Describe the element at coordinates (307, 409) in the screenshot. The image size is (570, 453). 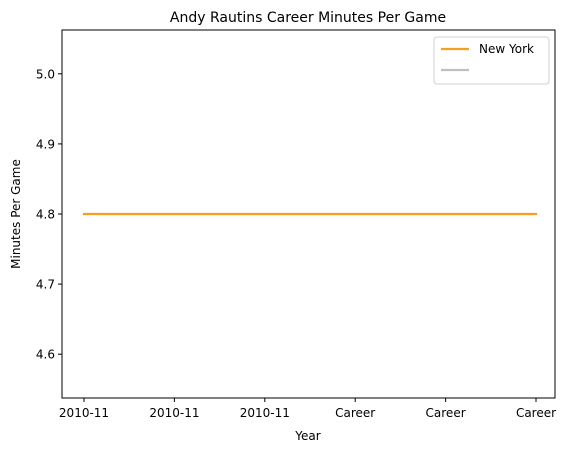
I see `x-axis: 2010-11 2010-11 2010-11 Career Career Career` at that location.